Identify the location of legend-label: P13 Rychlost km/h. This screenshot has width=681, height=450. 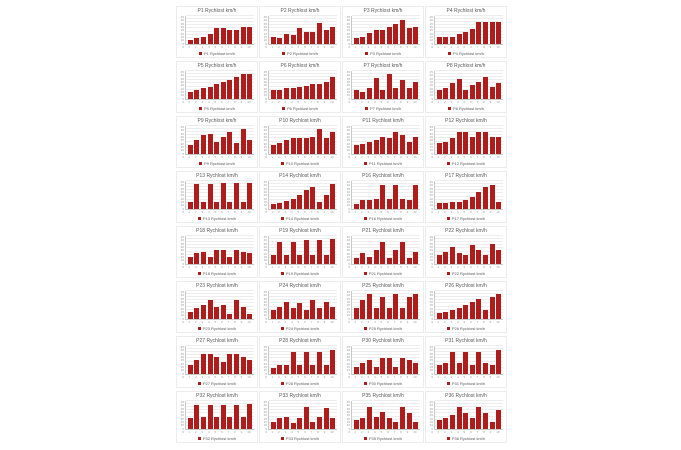
(219, 218).